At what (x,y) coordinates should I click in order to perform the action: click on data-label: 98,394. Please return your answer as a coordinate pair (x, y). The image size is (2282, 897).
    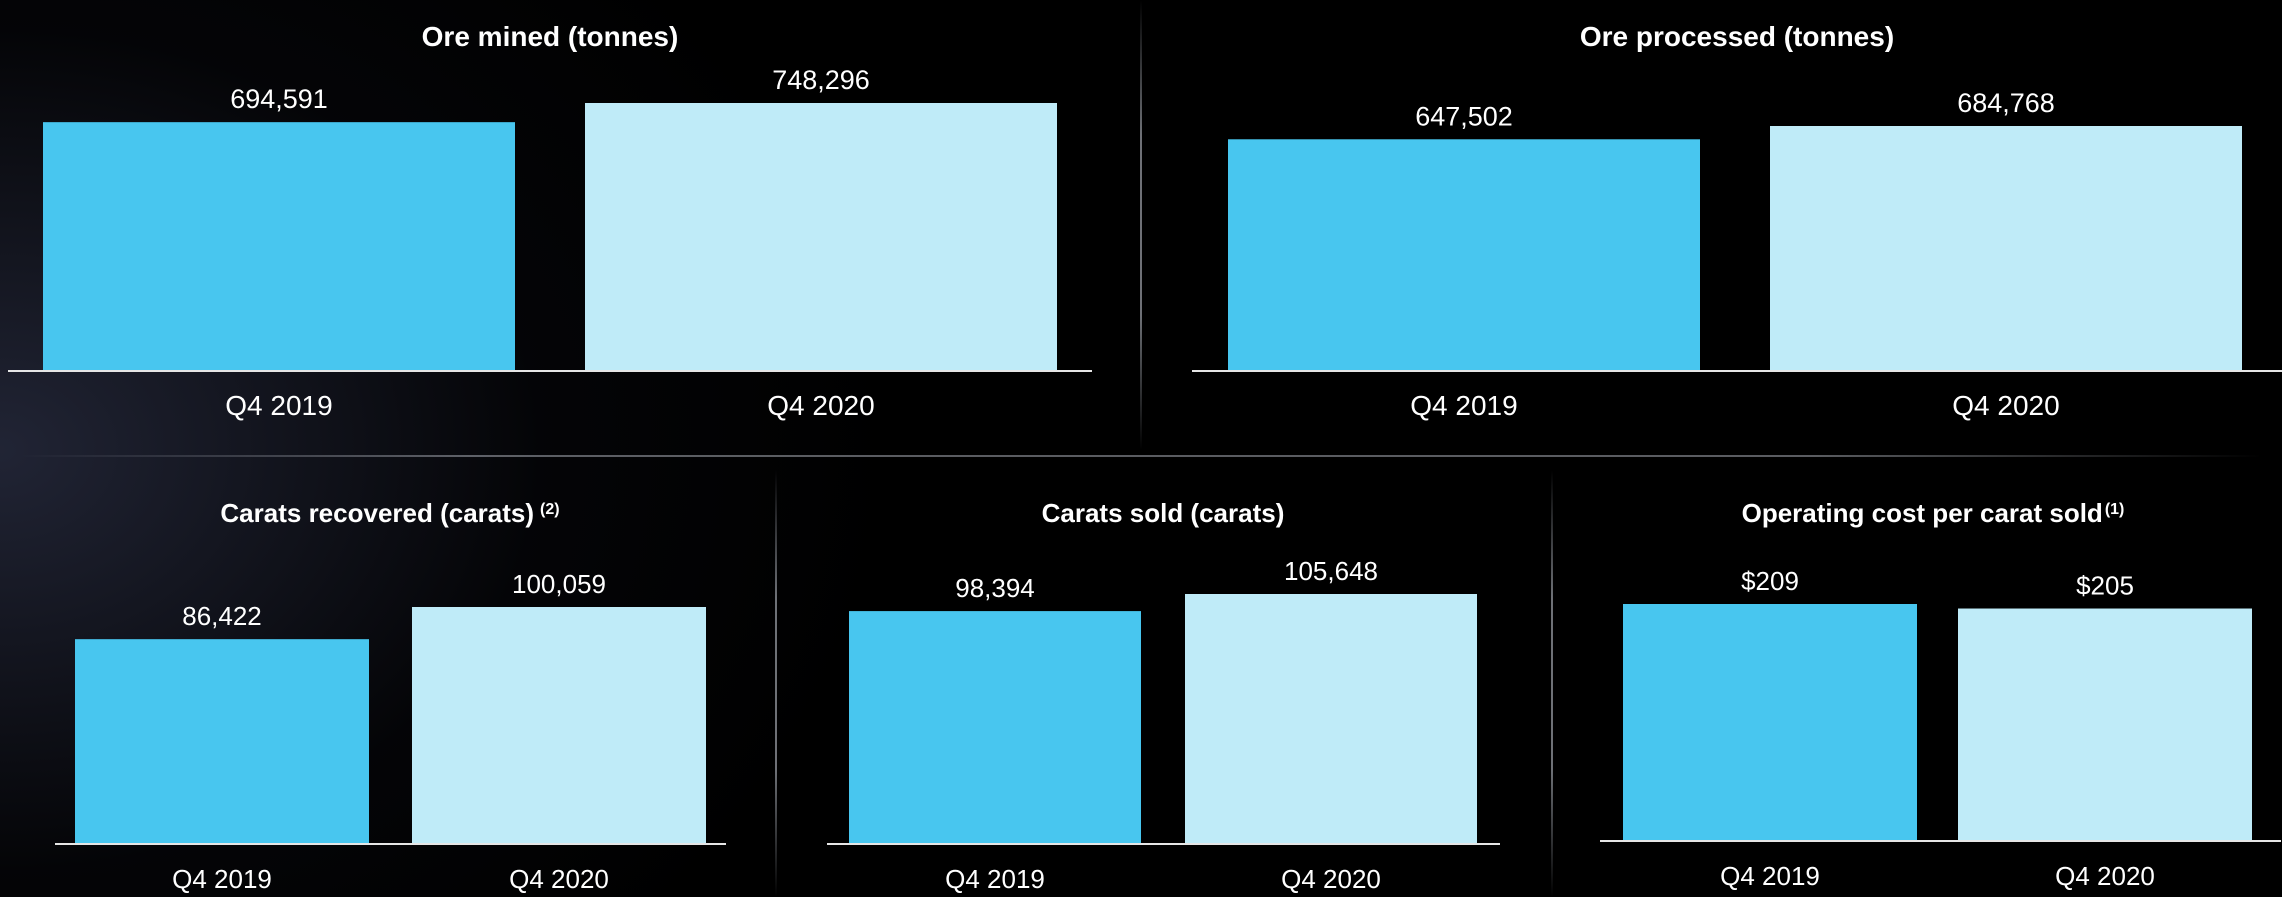
    Looking at the image, I should click on (995, 588).